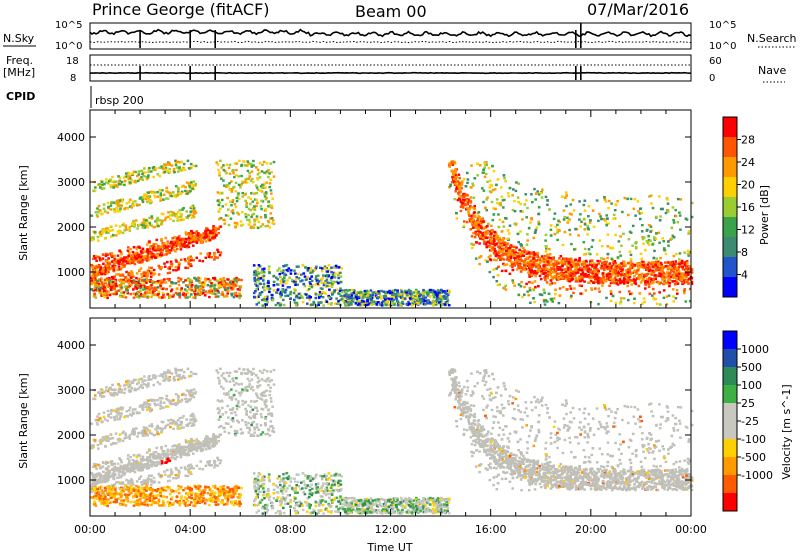 This screenshot has height=558, width=800. What do you see at coordinates (638, 9) in the screenshot?
I see `date-title: 07/Mar/2016` at bounding box center [638, 9].